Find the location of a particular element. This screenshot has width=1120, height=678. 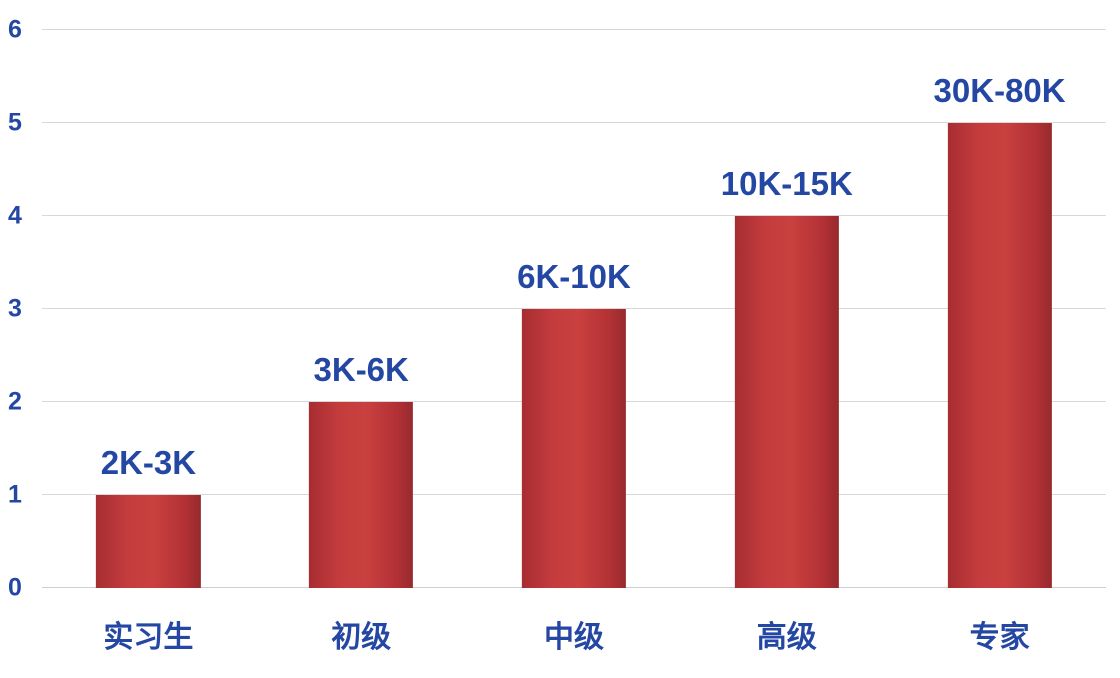

x-tick-label-0: 实习生 is located at coordinates (148, 637).